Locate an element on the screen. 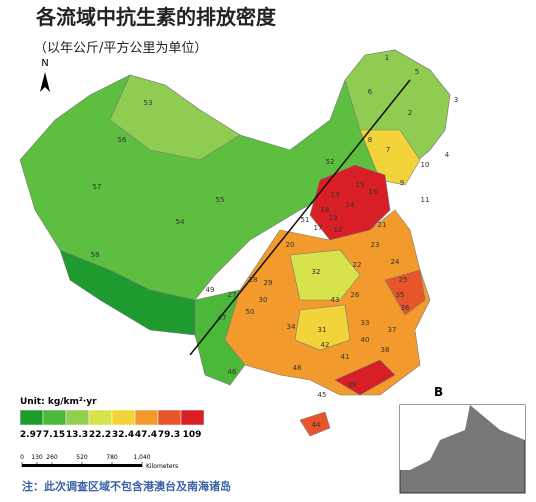  legend: 2.97 7.15 13.3 22.2 32.4 47.4 79.3 109 is located at coordinates (112, 424).